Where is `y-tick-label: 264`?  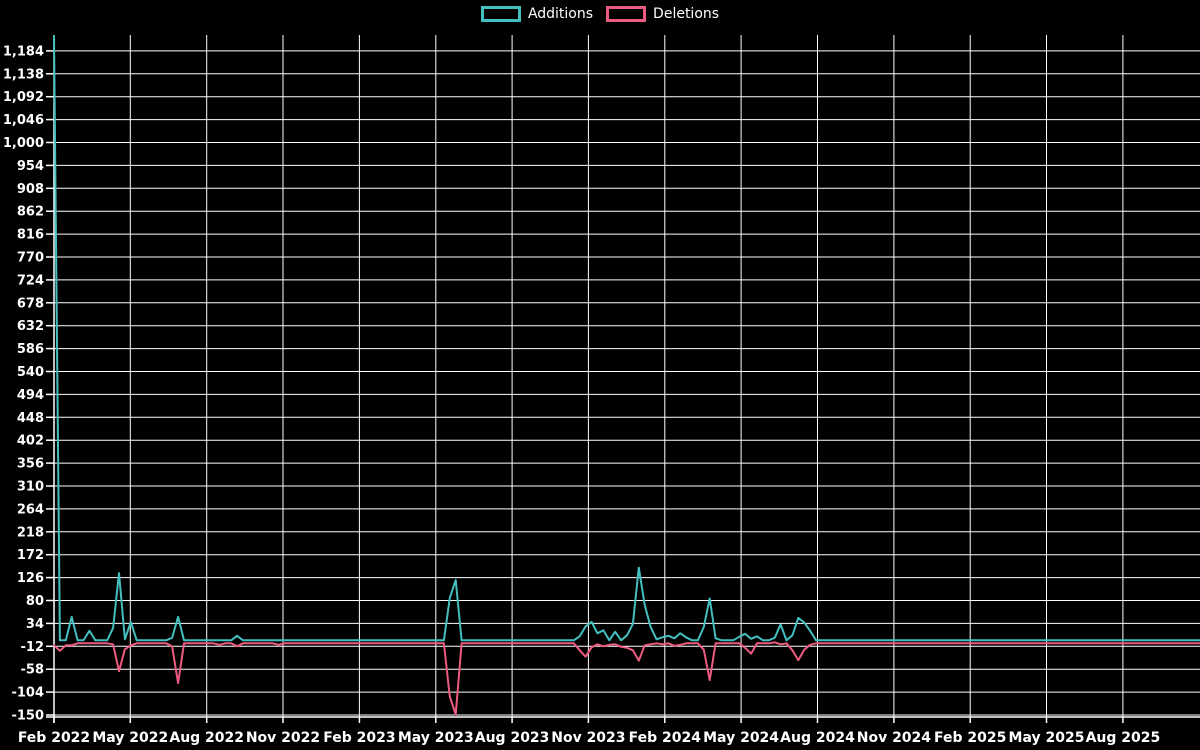 y-tick-label: 264 is located at coordinates (30, 509).